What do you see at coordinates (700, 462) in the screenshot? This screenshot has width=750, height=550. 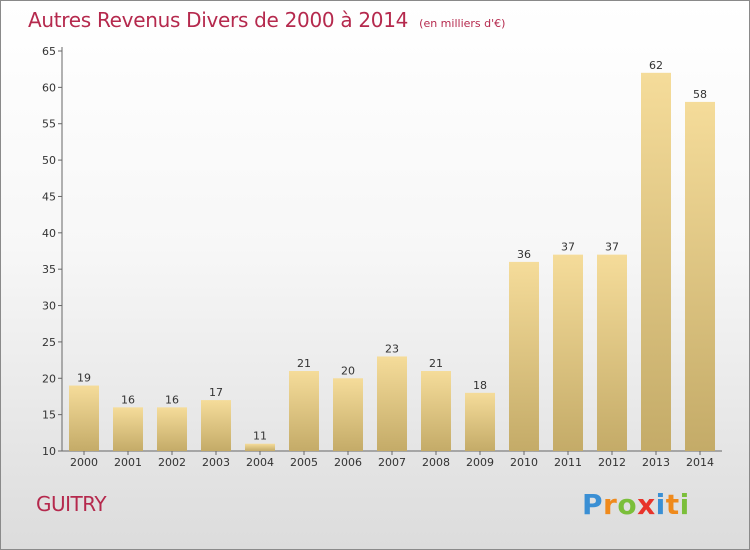 I see `x-tick-label: 2014` at bounding box center [700, 462].